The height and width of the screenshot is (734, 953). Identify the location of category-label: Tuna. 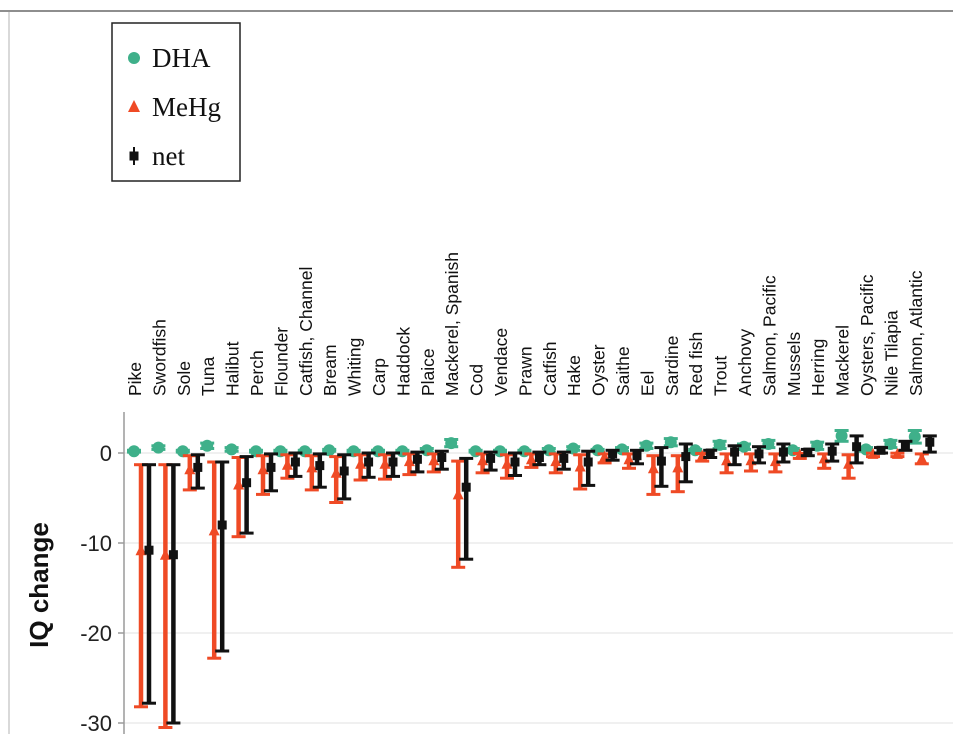
(208, 376).